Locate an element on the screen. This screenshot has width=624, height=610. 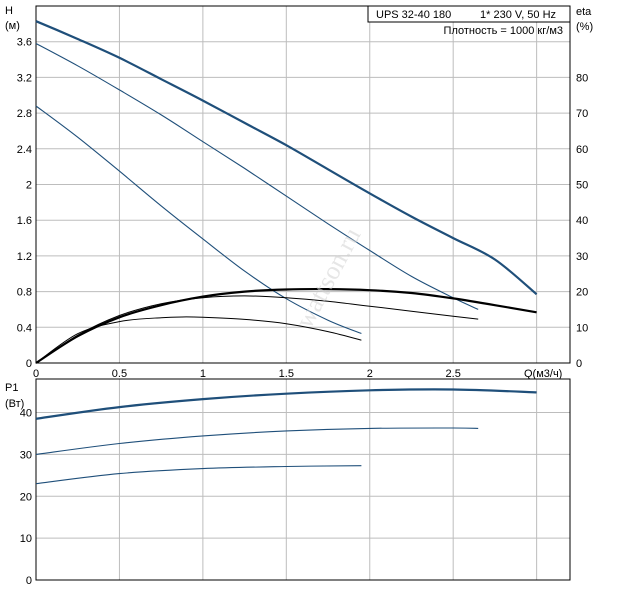
y2-tick-label: 0 is located at coordinates (579, 364).